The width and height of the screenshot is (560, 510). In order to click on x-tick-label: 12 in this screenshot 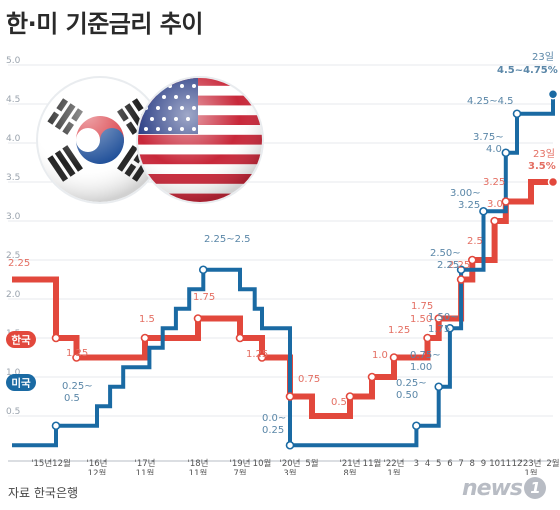, I will do `click(517, 464)`.